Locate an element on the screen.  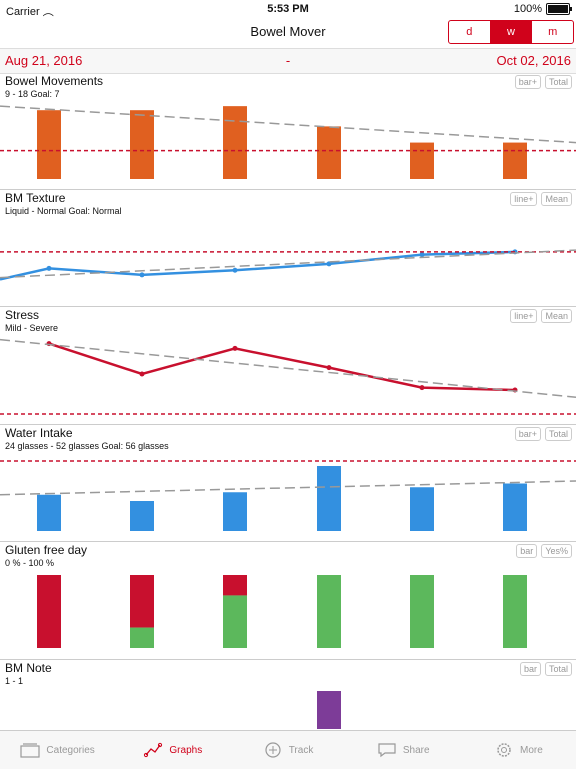
aggregate-button: Yes% is located at coordinates (556, 551).